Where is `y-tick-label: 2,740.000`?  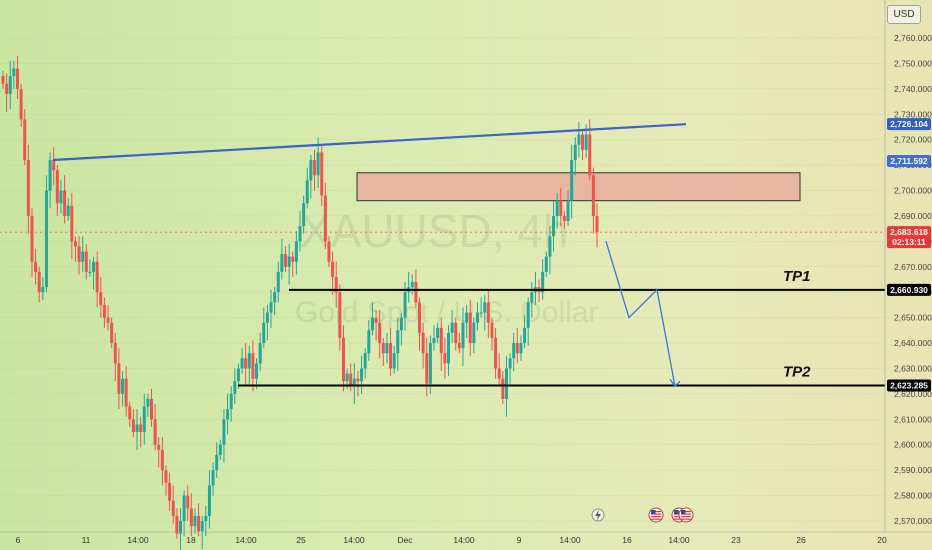
y-tick-label: 2,740.000 is located at coordinates (913, 89).